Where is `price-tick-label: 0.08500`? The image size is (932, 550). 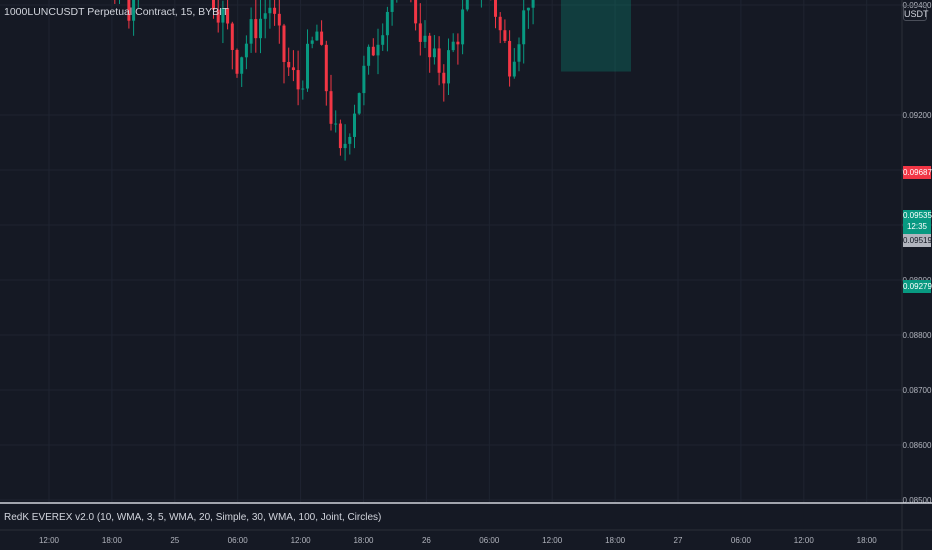
price-tick-label: 0.08500 is located at coordinates (917, 500).